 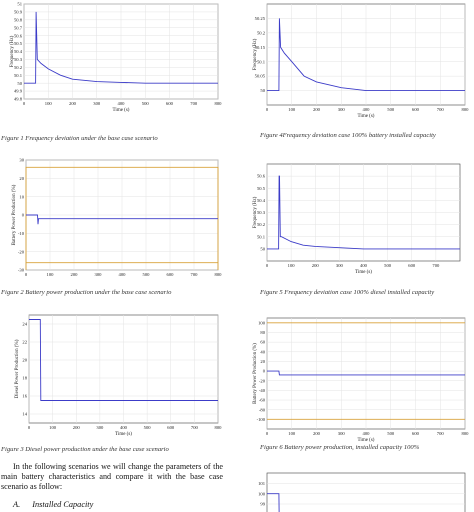 I want to click on y-tick-label: 50.4, so click(x=18, y=51).